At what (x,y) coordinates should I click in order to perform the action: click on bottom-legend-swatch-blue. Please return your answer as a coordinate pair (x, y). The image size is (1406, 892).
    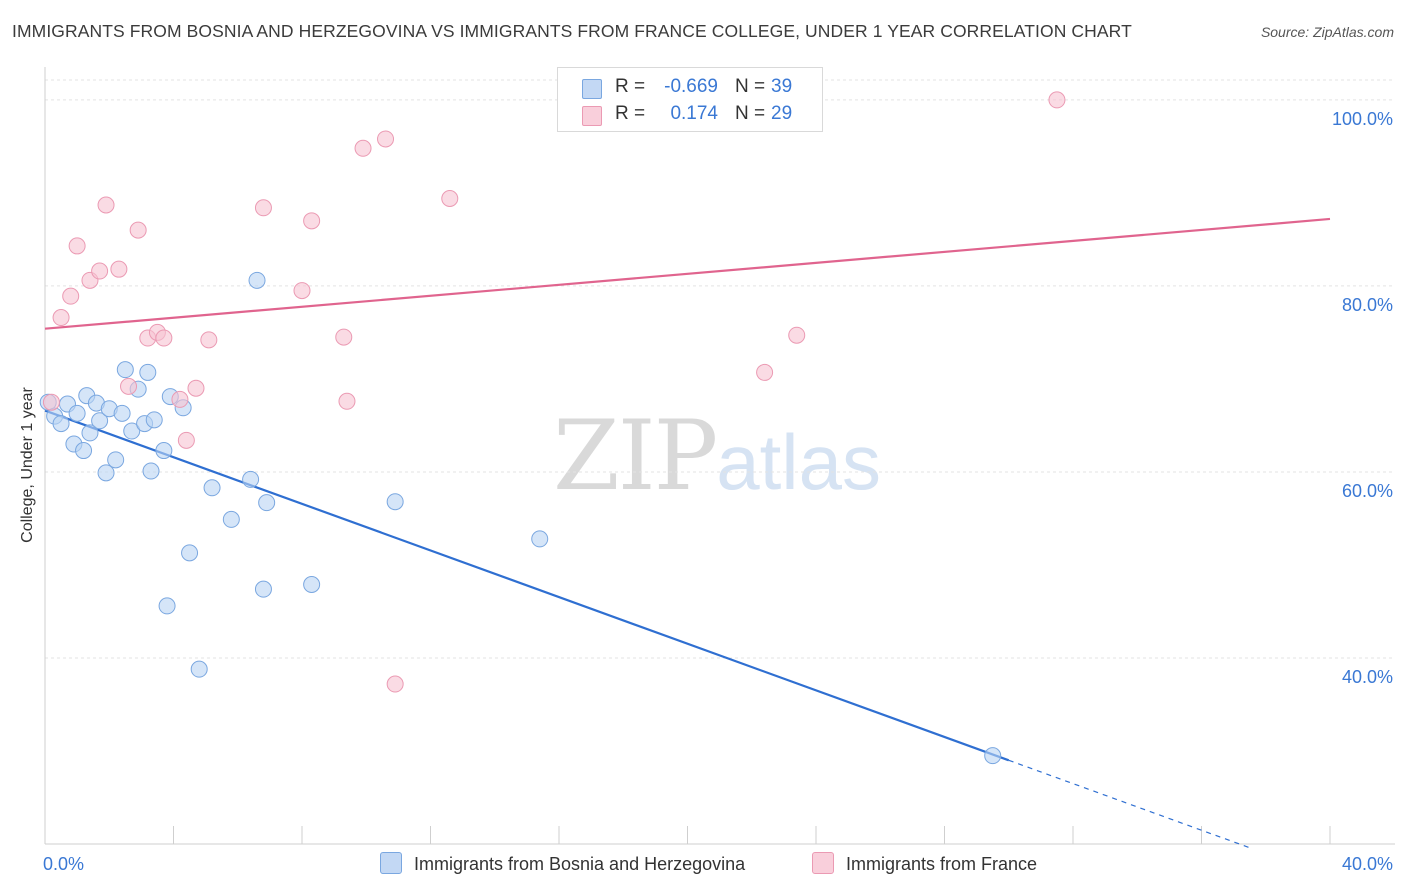
    Looking at the image, I should click on (391, 863).